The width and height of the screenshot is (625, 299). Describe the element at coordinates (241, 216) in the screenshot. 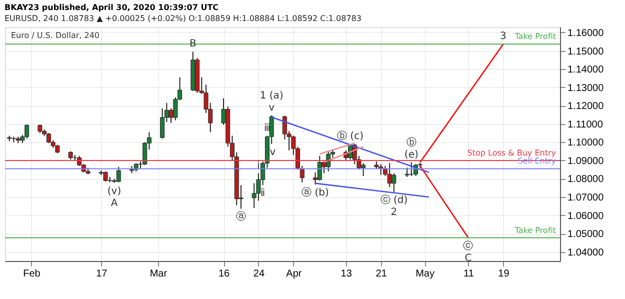

I see `annotation: ⓐ` at that location.